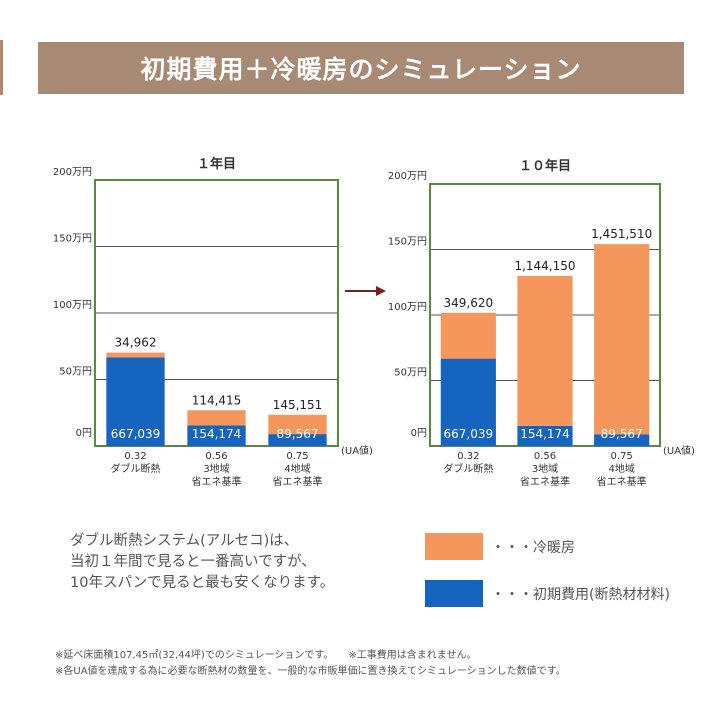 This screenshot has width=720, height=720. I want to click on chart-title: １年目, so click(216, 164).